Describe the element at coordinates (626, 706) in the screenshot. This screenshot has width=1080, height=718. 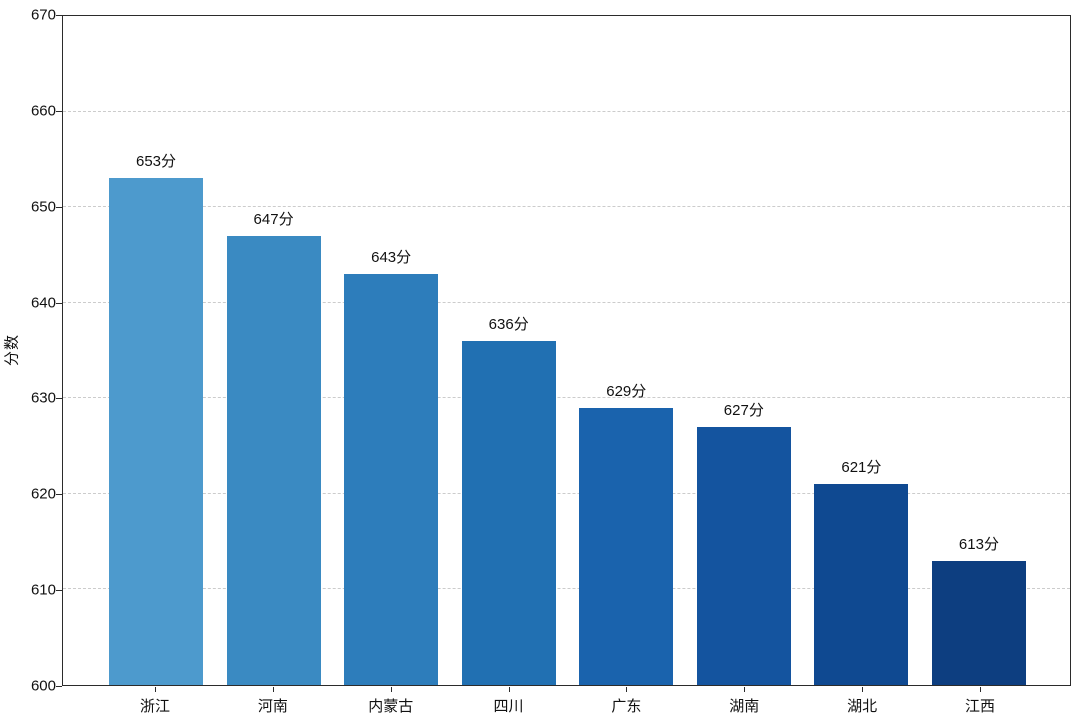
I see `x-tick-label-广东: 广东` at that location.